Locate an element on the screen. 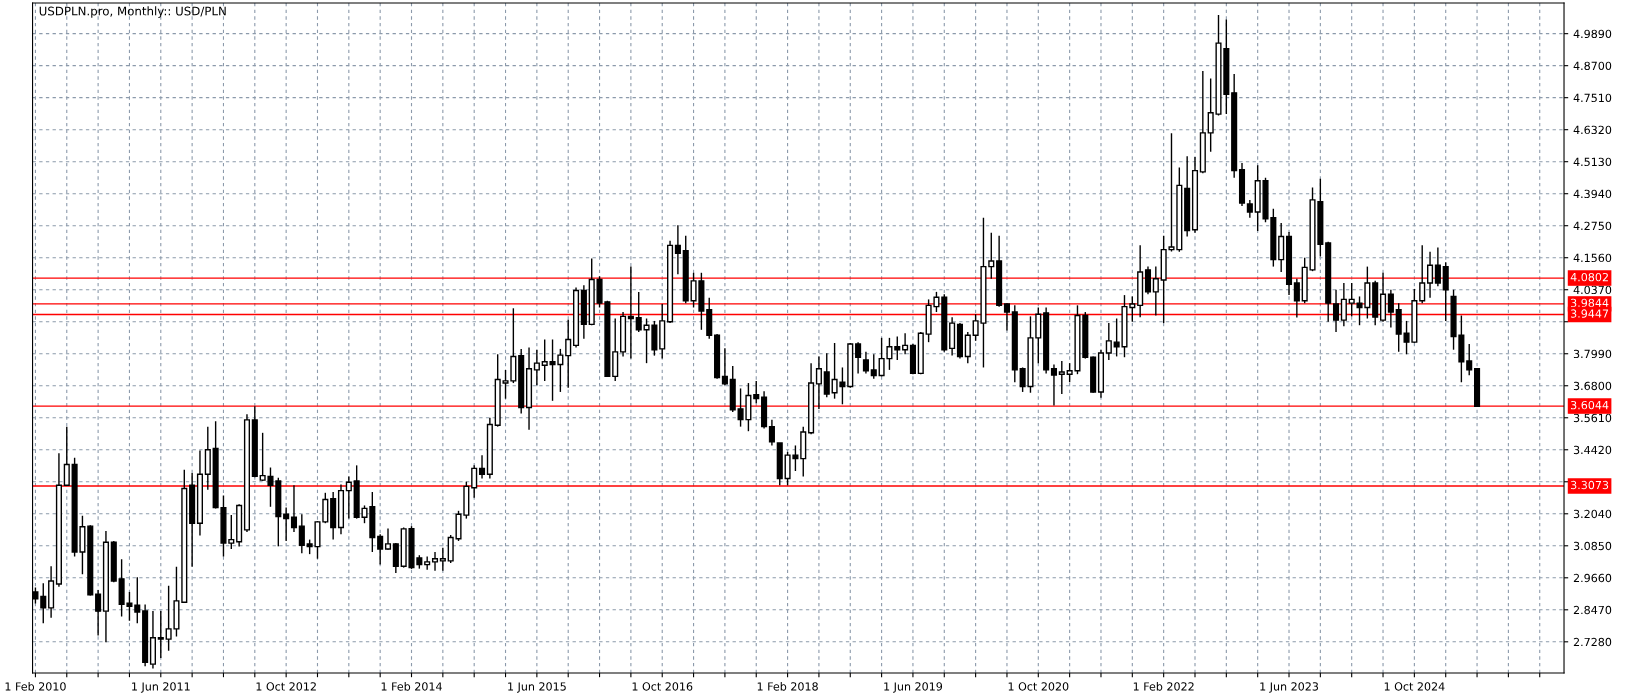 The image size is (1628, 698). x-tick-label: 1 Oct 2016 is located at coordinates (662, 686).